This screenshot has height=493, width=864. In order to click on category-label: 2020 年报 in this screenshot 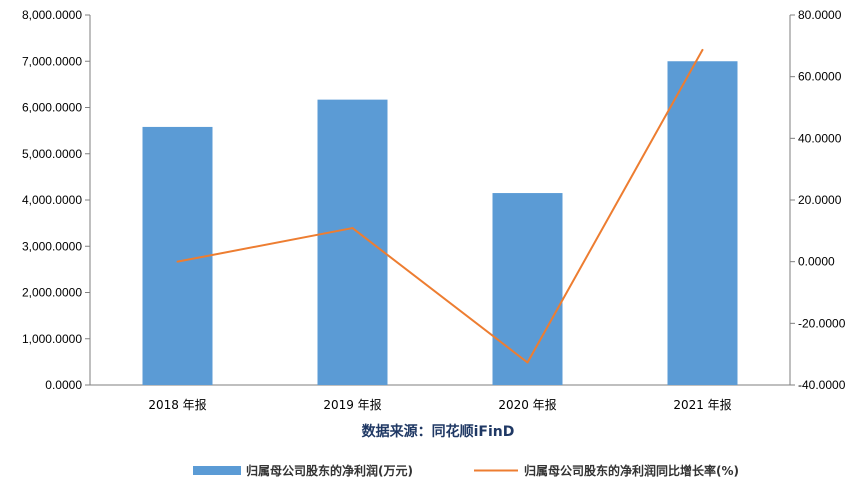, I will do `click(527, 404)`.